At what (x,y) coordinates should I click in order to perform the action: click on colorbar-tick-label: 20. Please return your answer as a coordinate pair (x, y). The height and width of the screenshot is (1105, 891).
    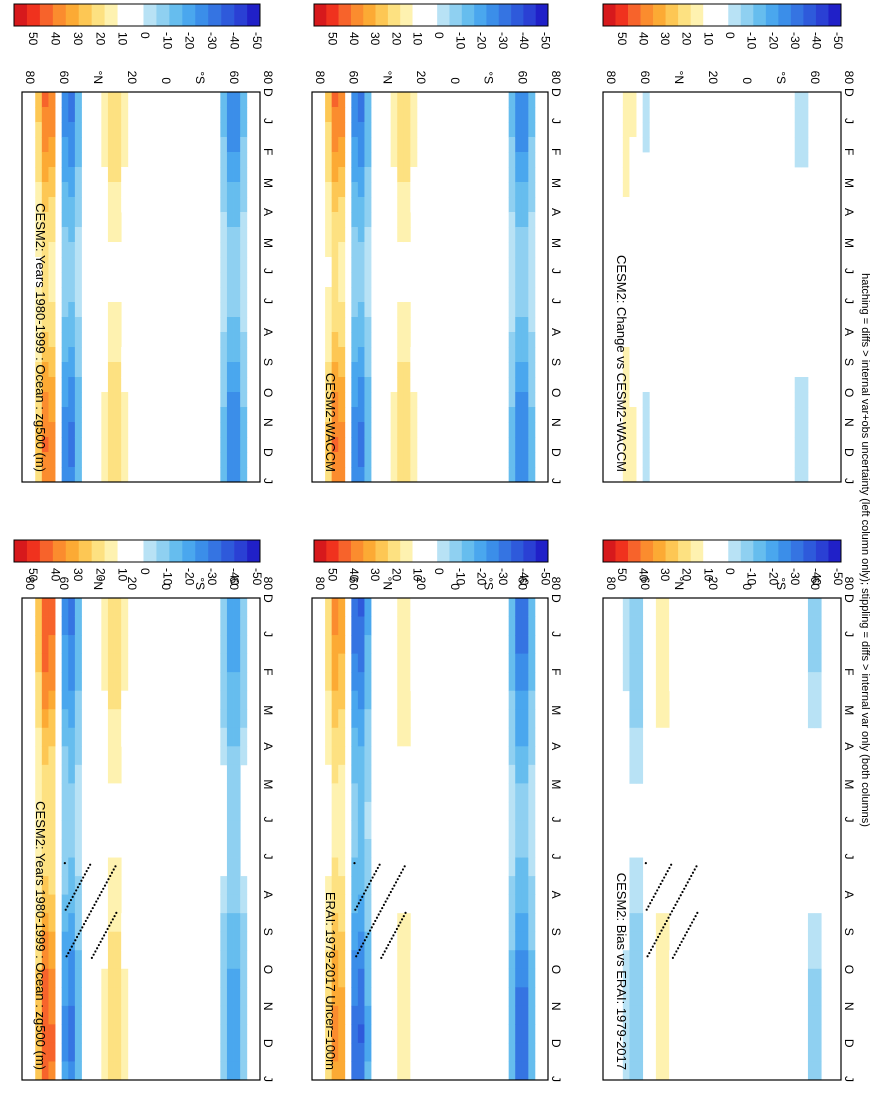
    Looking at the image, I should click on (396, 575).